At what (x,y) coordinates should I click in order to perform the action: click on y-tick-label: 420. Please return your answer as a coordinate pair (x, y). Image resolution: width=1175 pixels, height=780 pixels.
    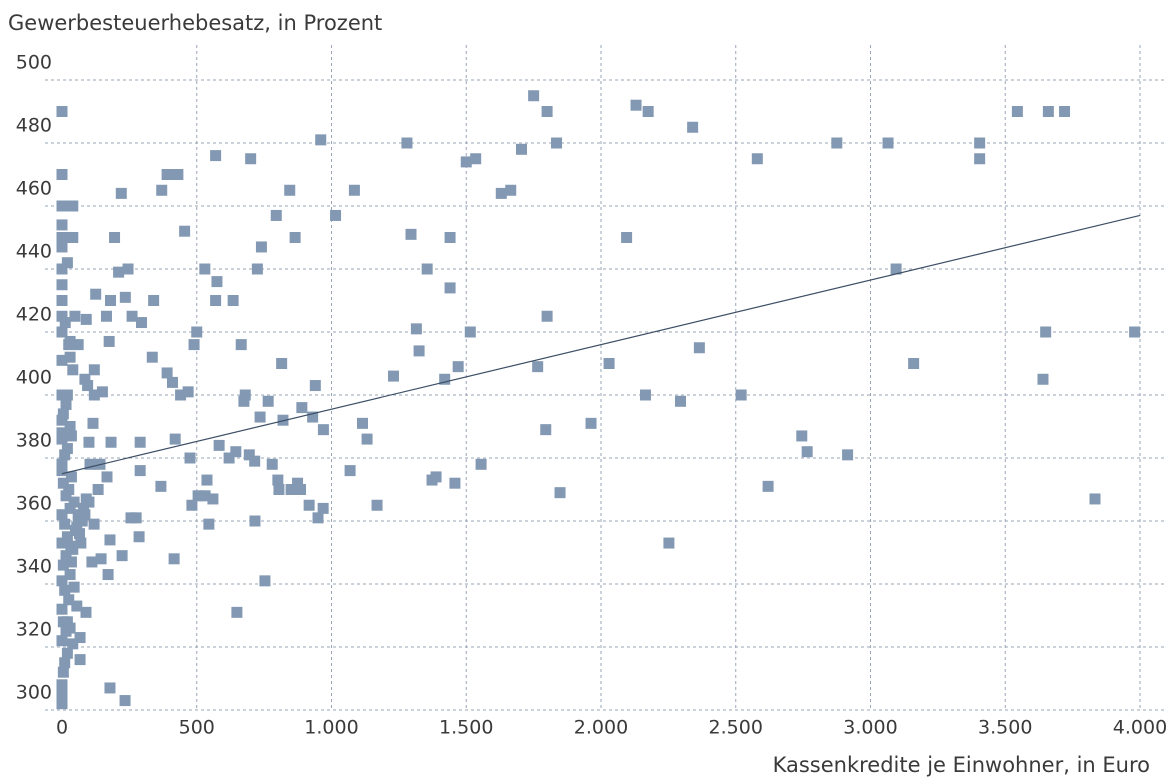
    Looking at the image, I should click on (34, 315).